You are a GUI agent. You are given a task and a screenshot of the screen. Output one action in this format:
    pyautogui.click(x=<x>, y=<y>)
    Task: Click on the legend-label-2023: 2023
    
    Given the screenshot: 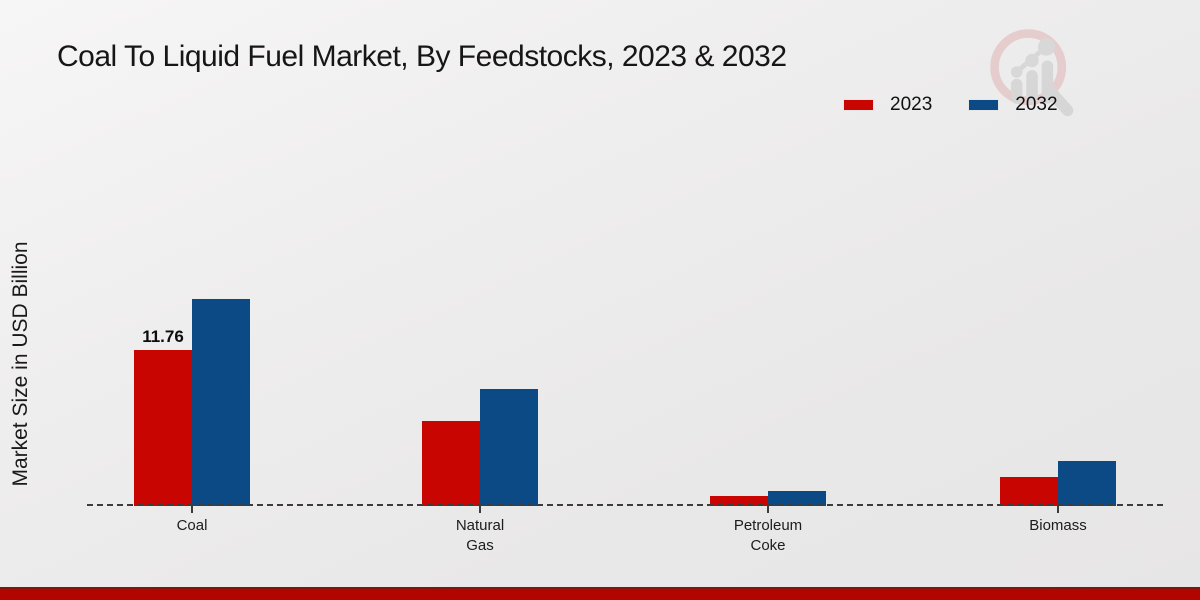 What is the action you would take?
    pyautogui.click(x=911, y=104)
    